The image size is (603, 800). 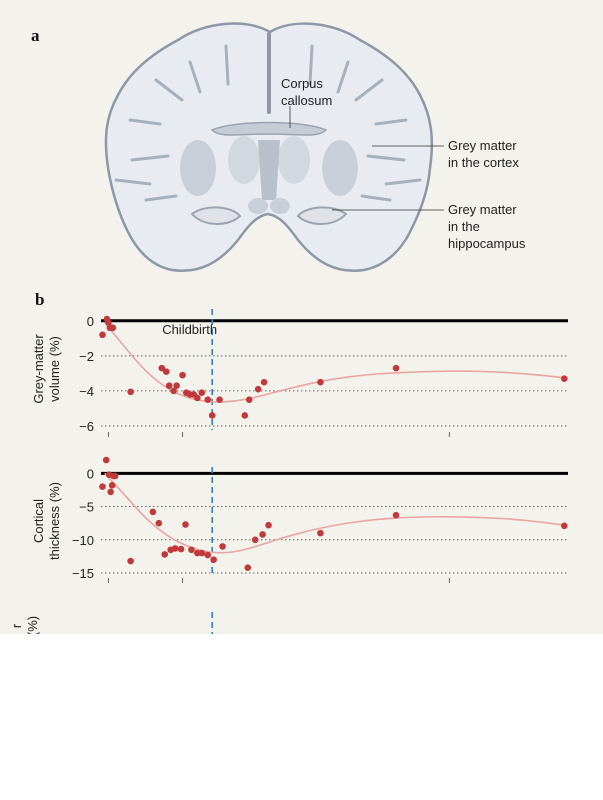 I want to click on chart-hippocampus-partial: 15r(%), so click(x=111, y=623).